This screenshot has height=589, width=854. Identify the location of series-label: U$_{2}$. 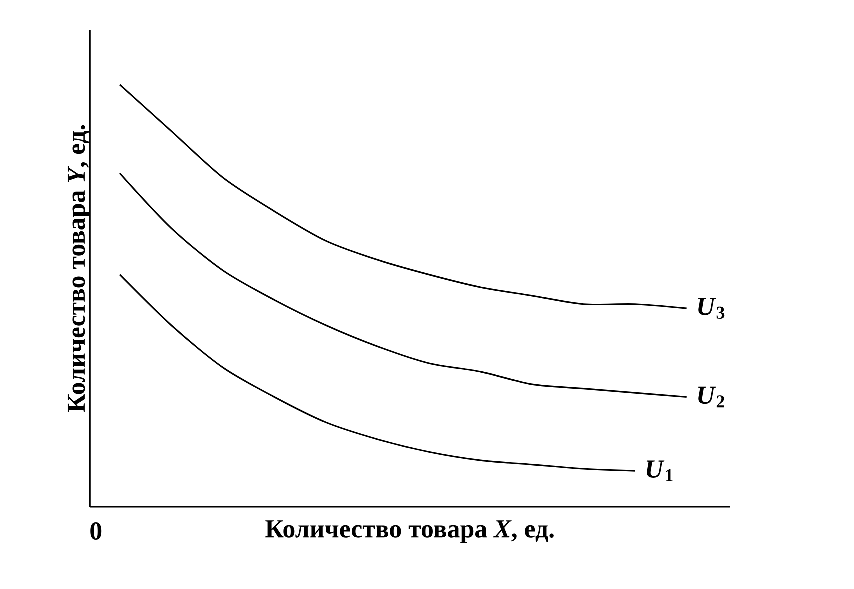
(711, 397).